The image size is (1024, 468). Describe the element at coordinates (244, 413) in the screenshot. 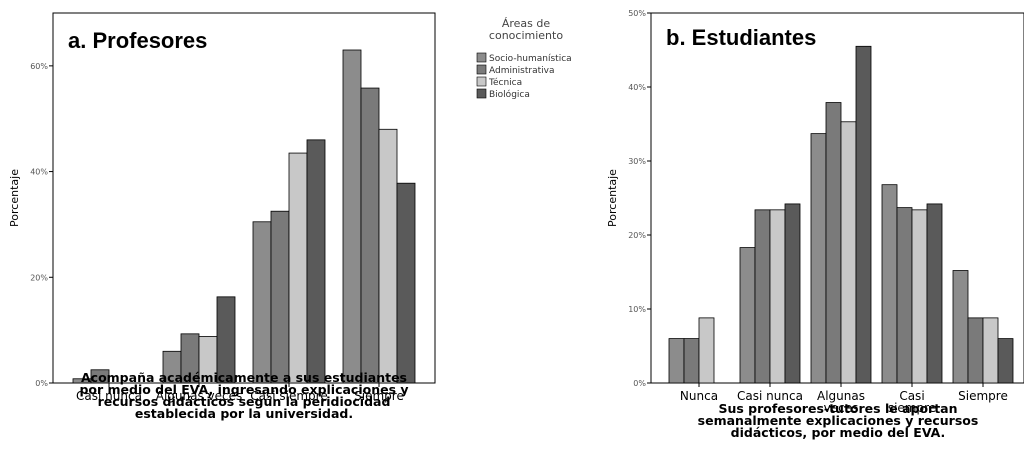

I see `x-axis-label: establecida por la universidad.` at that location.